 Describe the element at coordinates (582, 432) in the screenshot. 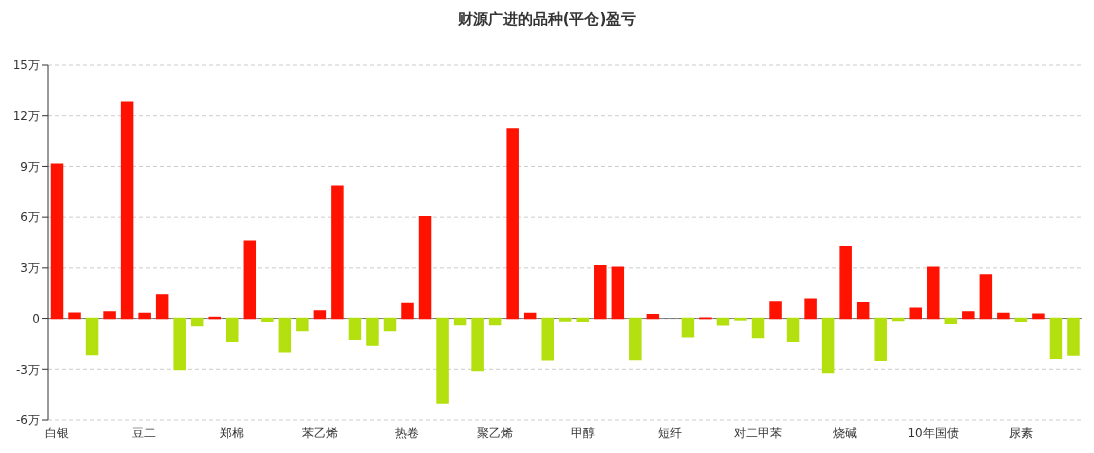

I see `x-tick-label: 甲醇` at that location.